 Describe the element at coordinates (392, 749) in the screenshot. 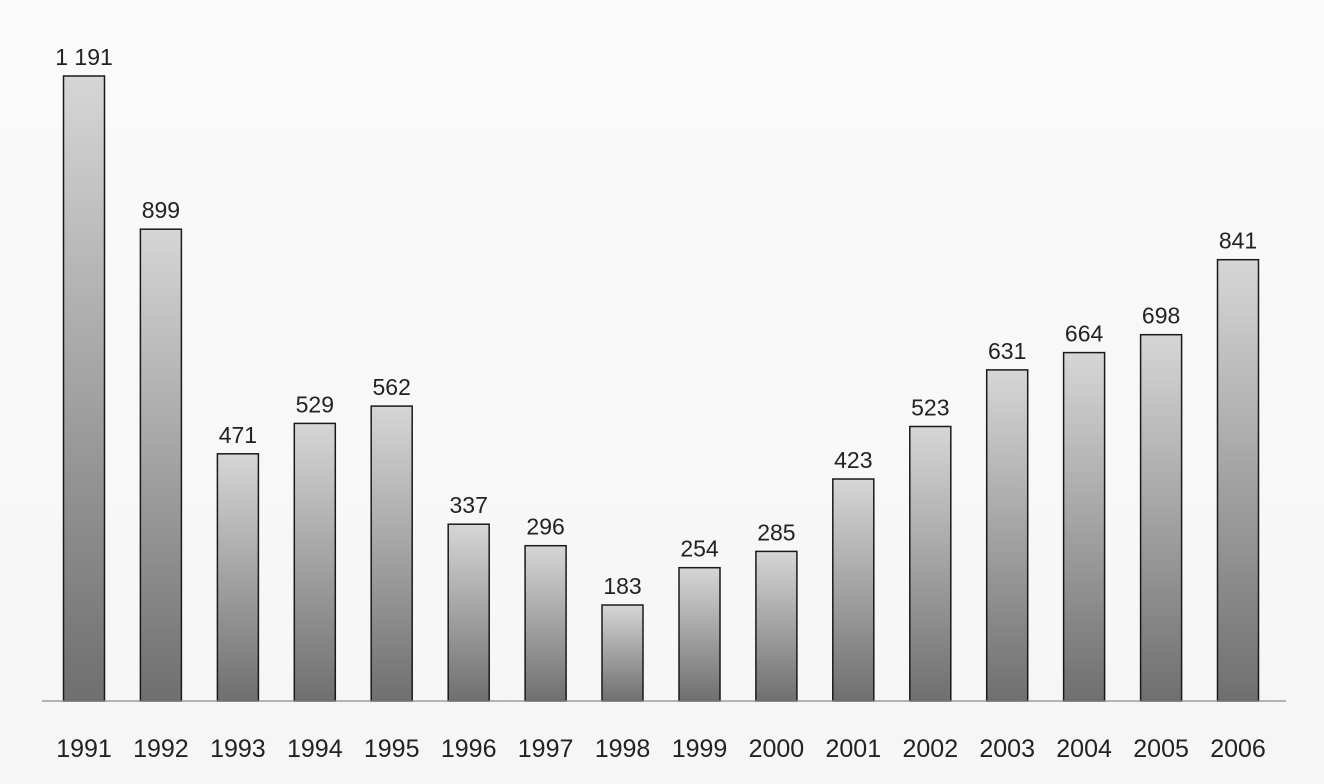

I see `x-tick-label-1995: 1995` at that location.